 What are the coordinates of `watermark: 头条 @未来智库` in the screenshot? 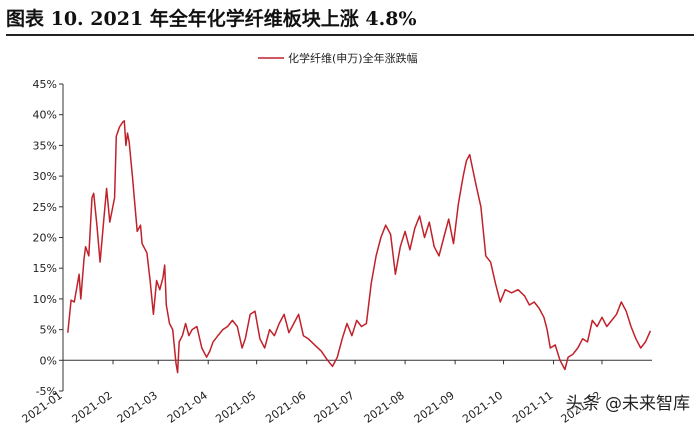 It's located at (628, 401).